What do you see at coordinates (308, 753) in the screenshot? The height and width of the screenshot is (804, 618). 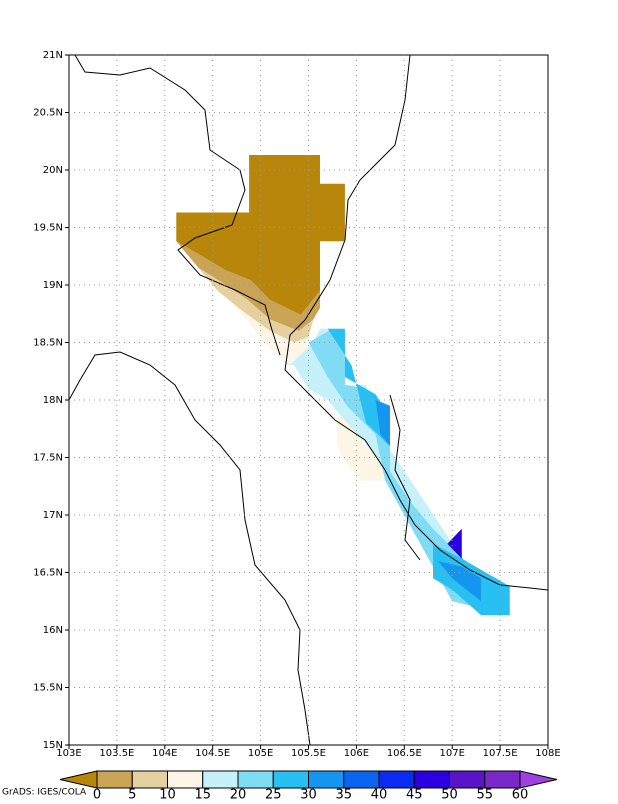 I see `x-tick-label: 105.5E` at bounding box center [308, 753].